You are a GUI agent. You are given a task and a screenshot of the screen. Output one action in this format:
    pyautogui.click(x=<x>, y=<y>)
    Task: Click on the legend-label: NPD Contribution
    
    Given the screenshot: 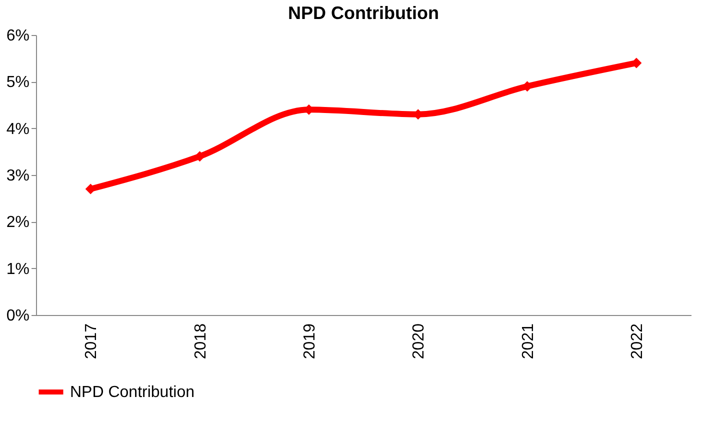 What is the action you would take?
    pyautogui.click(x=132, y=392)
    